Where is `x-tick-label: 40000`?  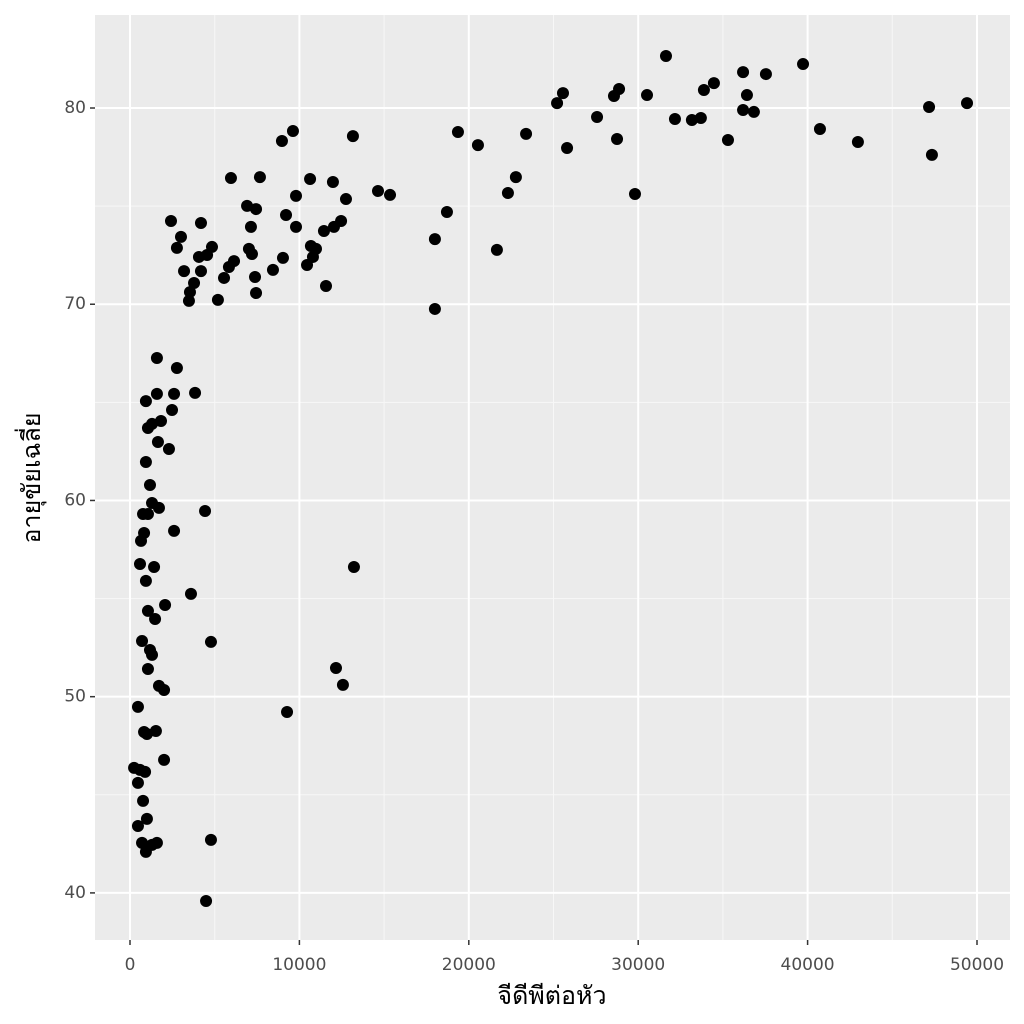 x-tick-label: 40000 is located at coordinates (808, 965).